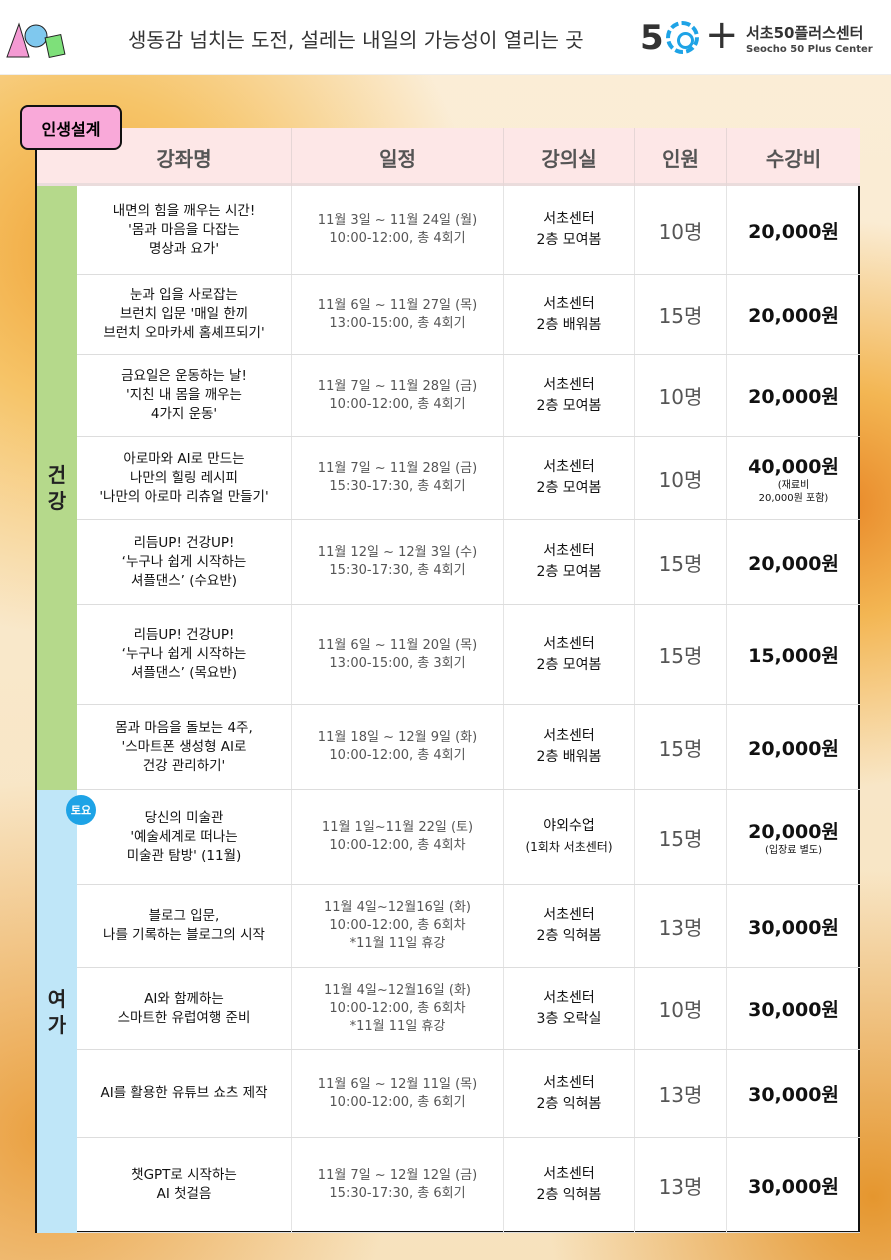  I want to click on course-name-text: 몸과 마음을 돌보는 4주, '스마트폰 생성형 AI로 건강 관리하기', so click(184, 746).